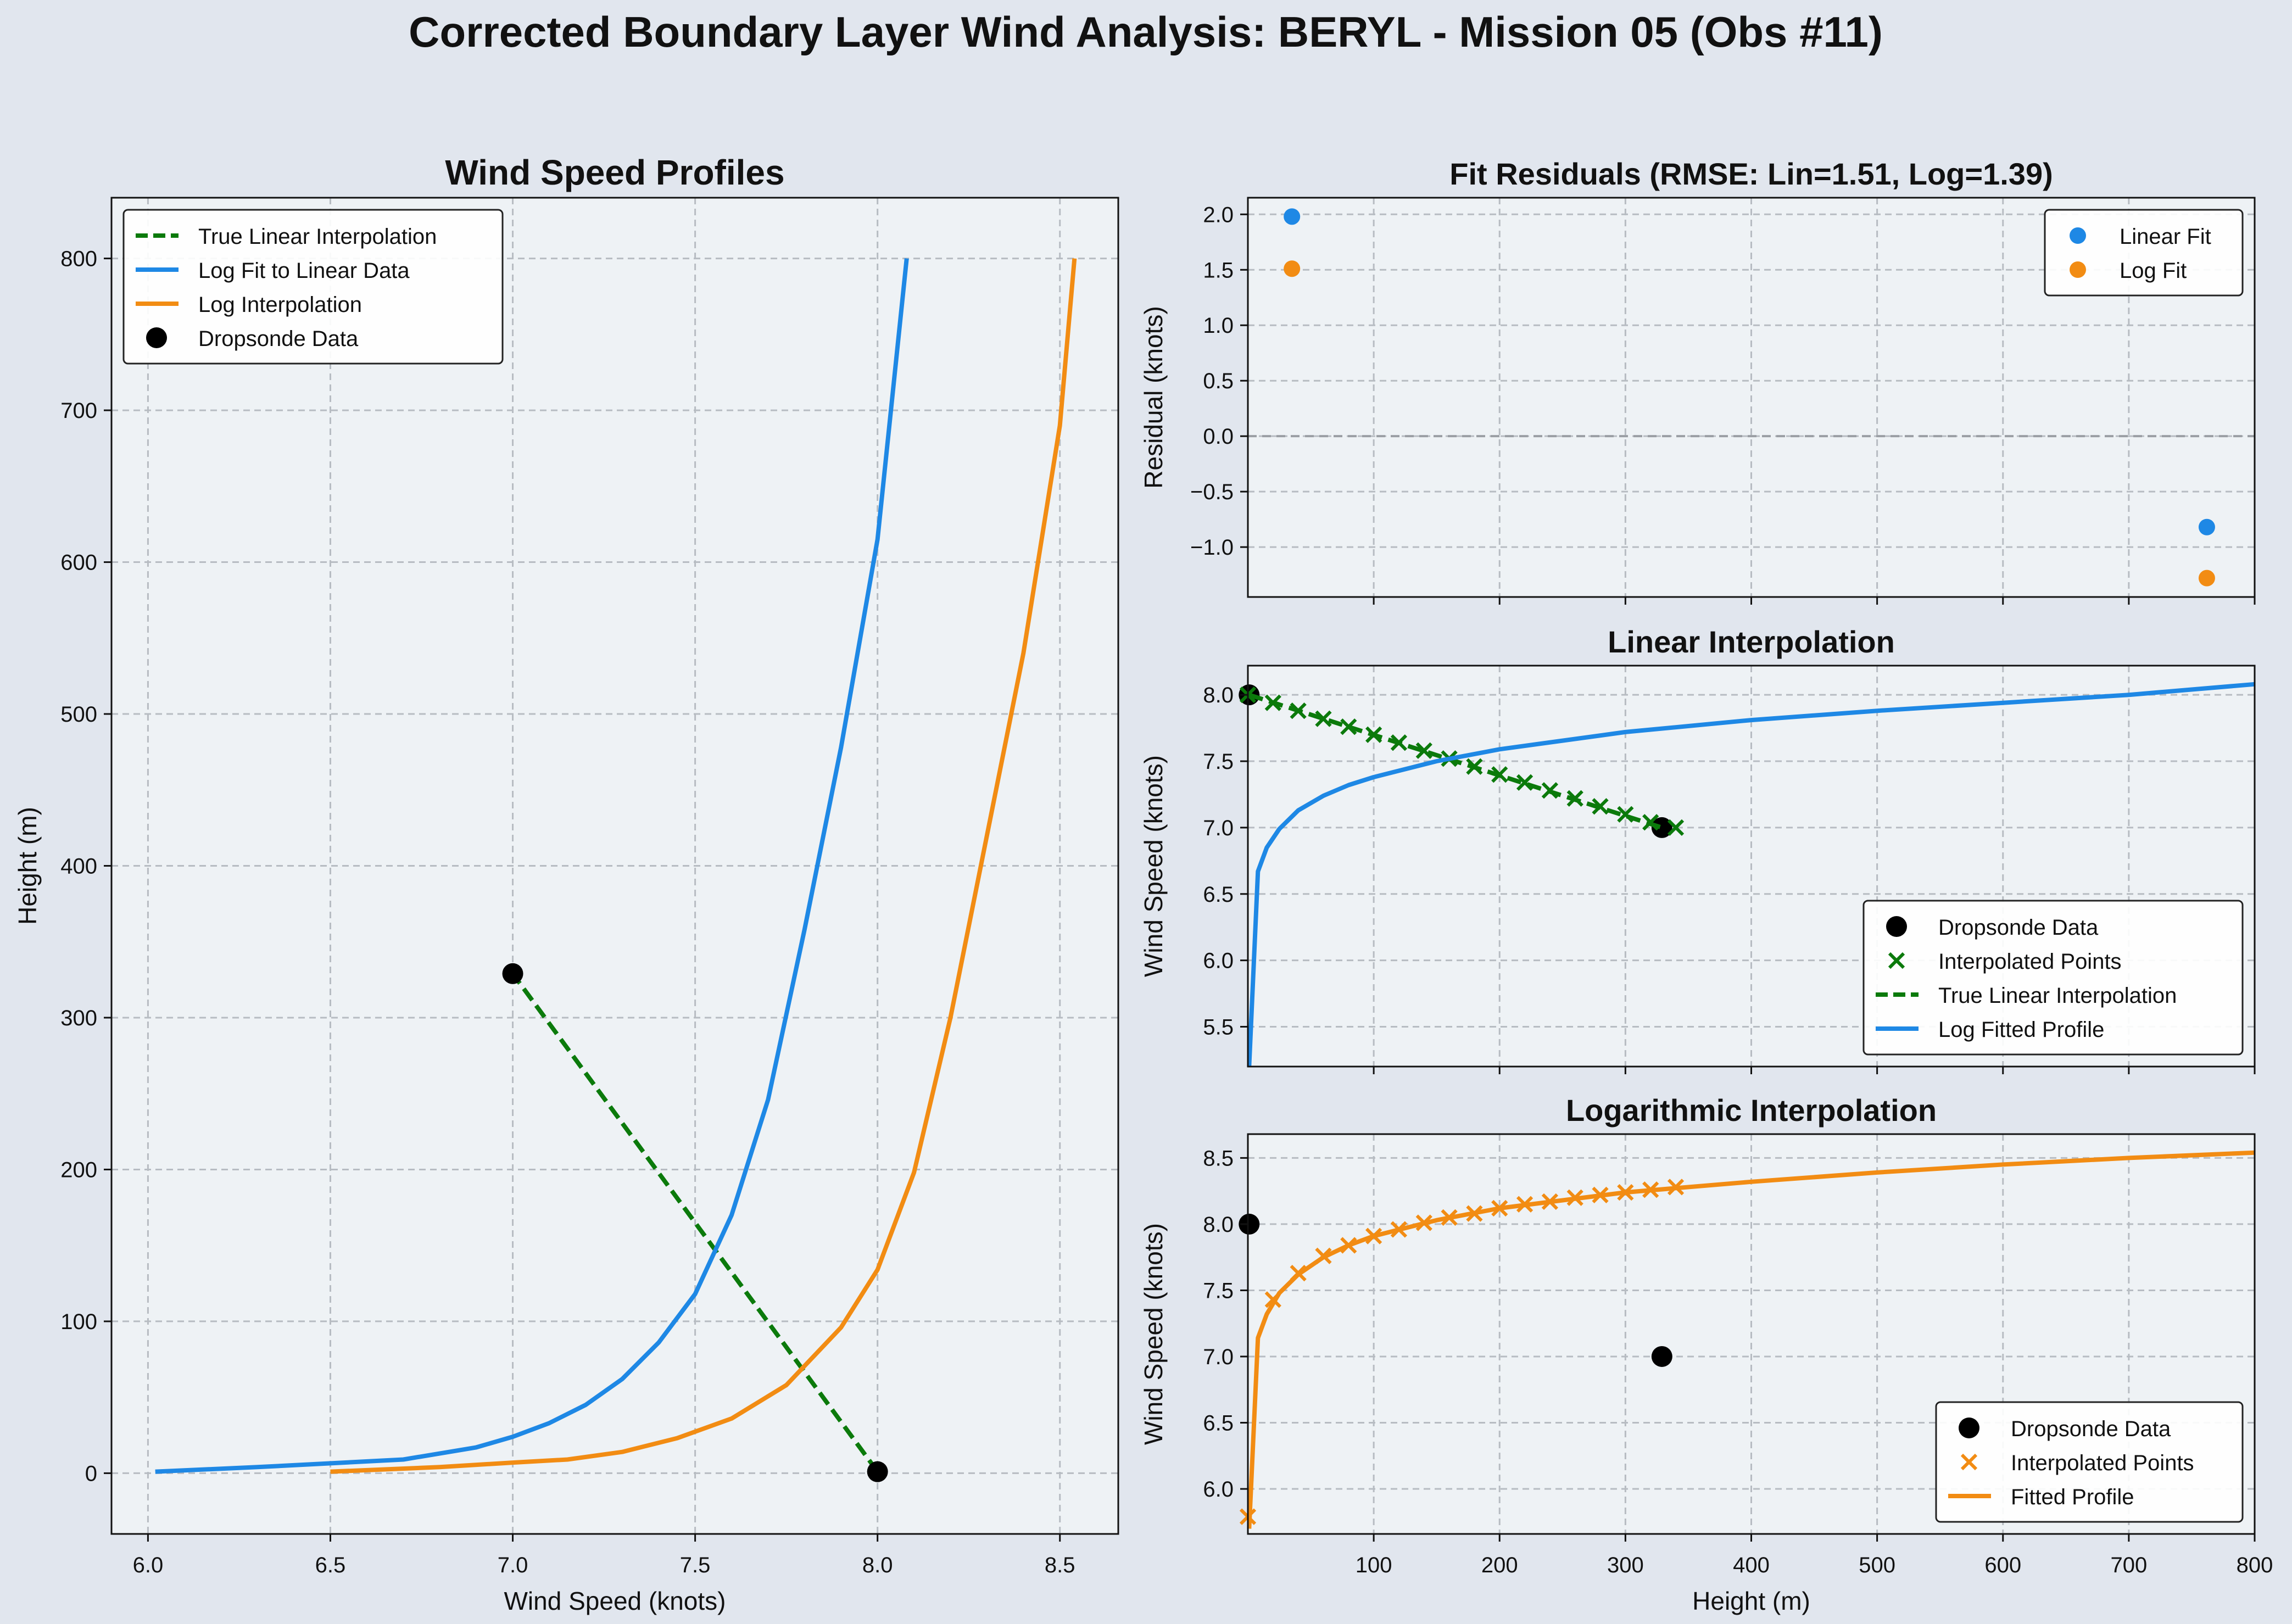  I want to click on profiles-xtick-label: 7.5, so click(695, 1565).